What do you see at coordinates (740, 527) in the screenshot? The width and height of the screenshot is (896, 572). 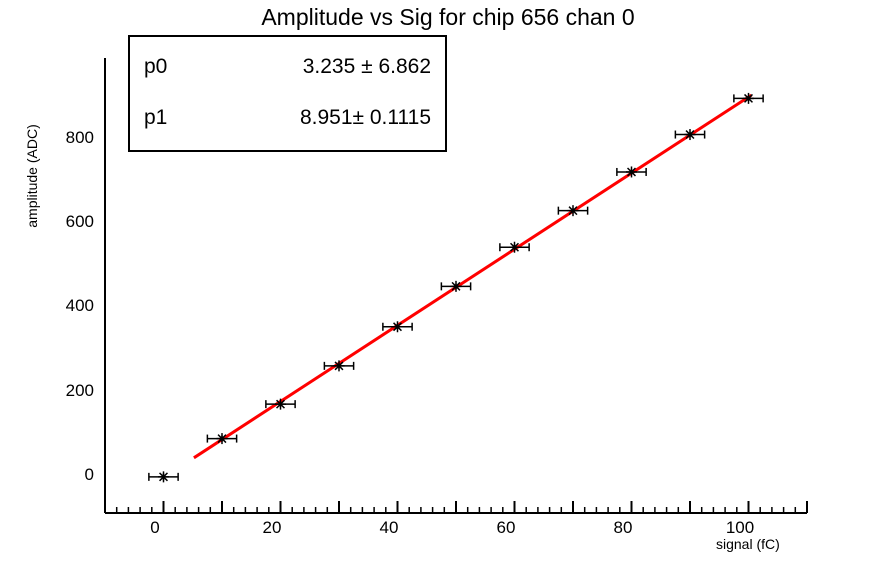 I see `x-tick-label-100: 100` at bounding box center [740, 527].